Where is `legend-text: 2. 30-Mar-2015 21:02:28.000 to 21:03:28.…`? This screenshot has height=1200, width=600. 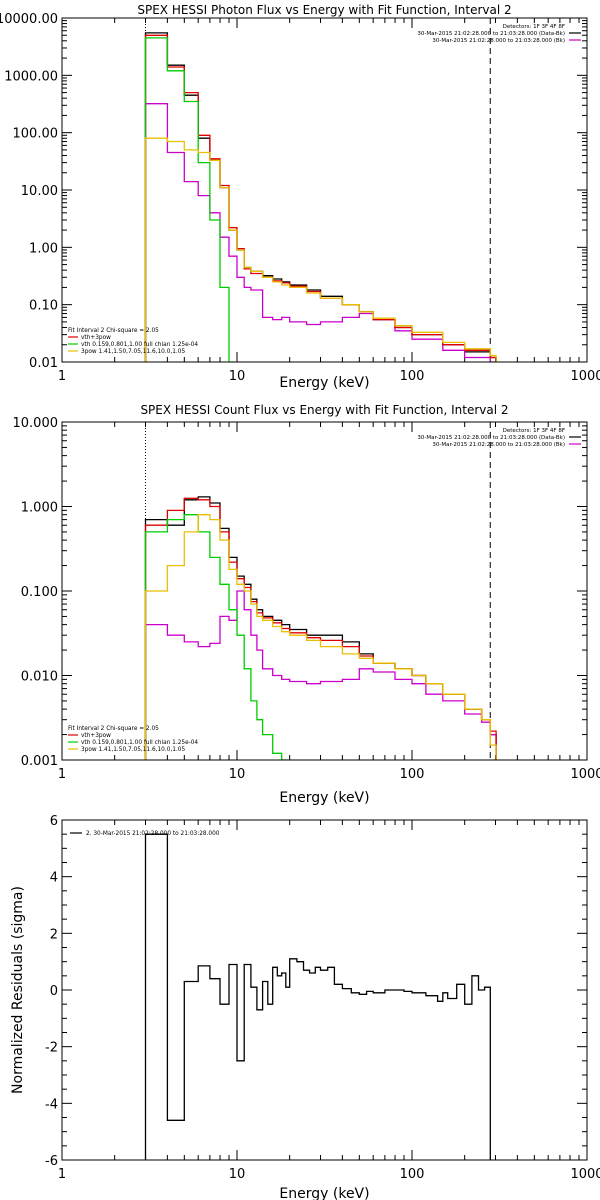
legend-text: 2. 30-Mar-2015 21:02:28.000 to 21:03:28.… is located at coordinates (153, 834).